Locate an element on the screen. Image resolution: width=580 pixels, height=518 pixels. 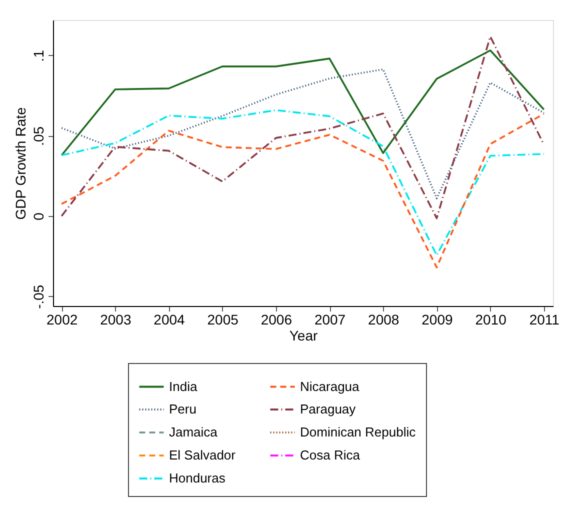
y-tick-label: -.05 is located at coordinates (38, 296).